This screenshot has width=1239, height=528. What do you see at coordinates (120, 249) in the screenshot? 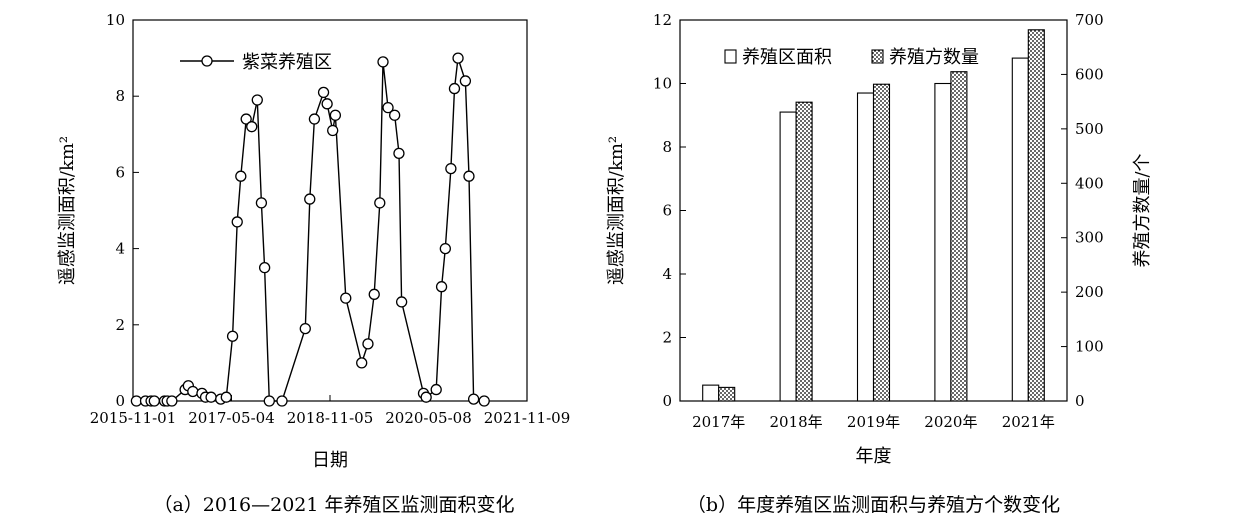
I see `chart-a-y-tick-label: 4` at bounding box center [120, 249].